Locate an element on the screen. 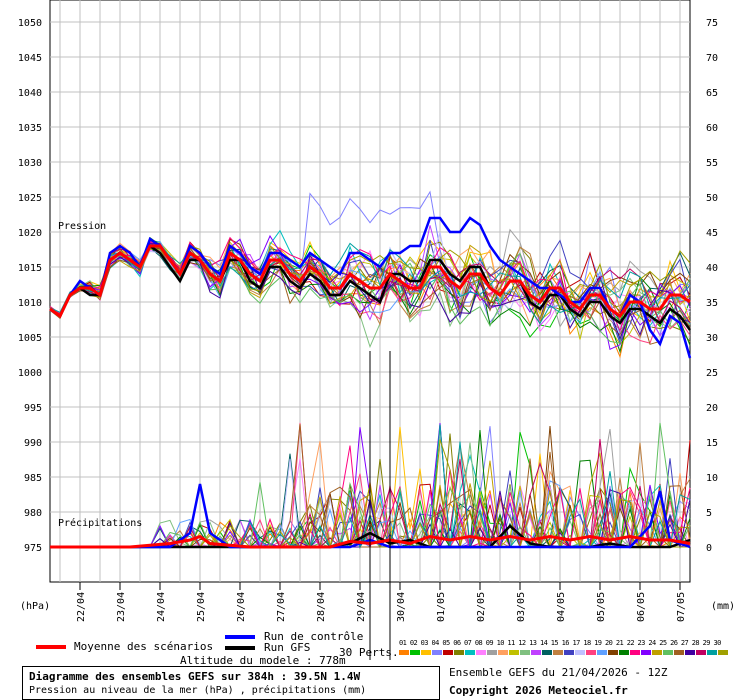  x-date-label: 30/04 is located at coordinates (401, 607).